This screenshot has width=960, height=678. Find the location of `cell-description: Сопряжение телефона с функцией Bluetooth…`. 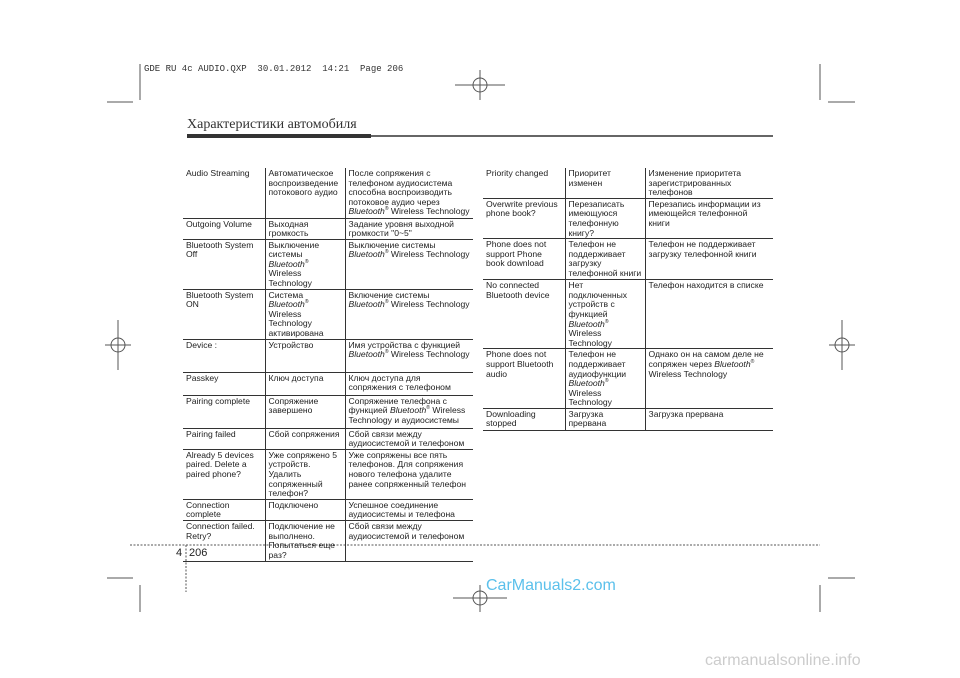

cell-description: Сопряжение телефона с функцией Bluetooth… is located at coordinates (408, 412).